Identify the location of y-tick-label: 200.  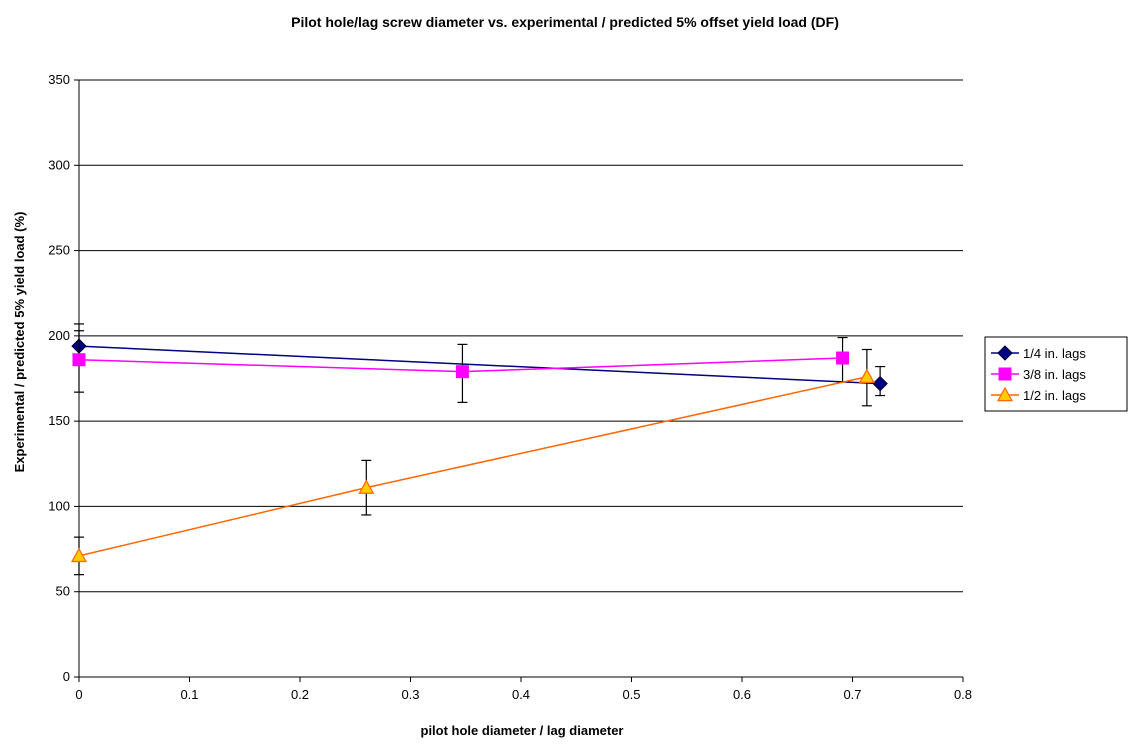
(59, 335).